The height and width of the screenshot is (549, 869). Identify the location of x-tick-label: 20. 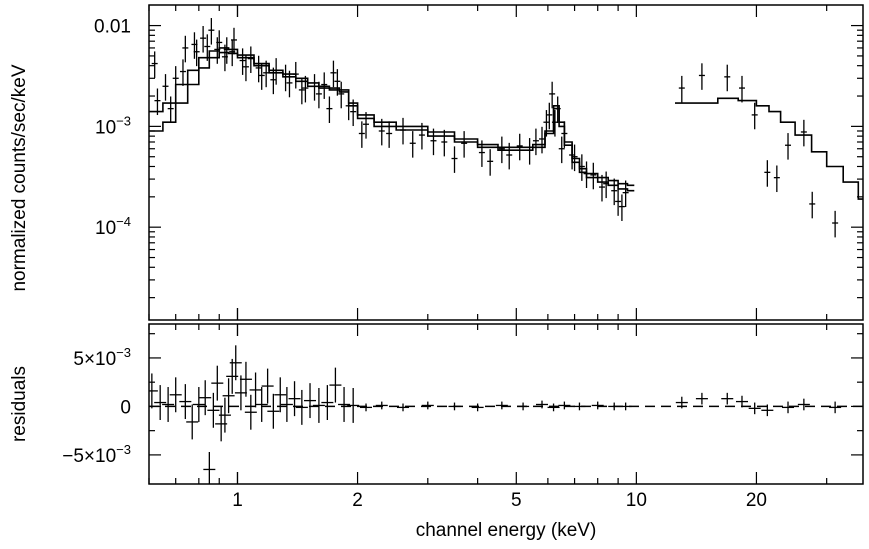
(756, 500).